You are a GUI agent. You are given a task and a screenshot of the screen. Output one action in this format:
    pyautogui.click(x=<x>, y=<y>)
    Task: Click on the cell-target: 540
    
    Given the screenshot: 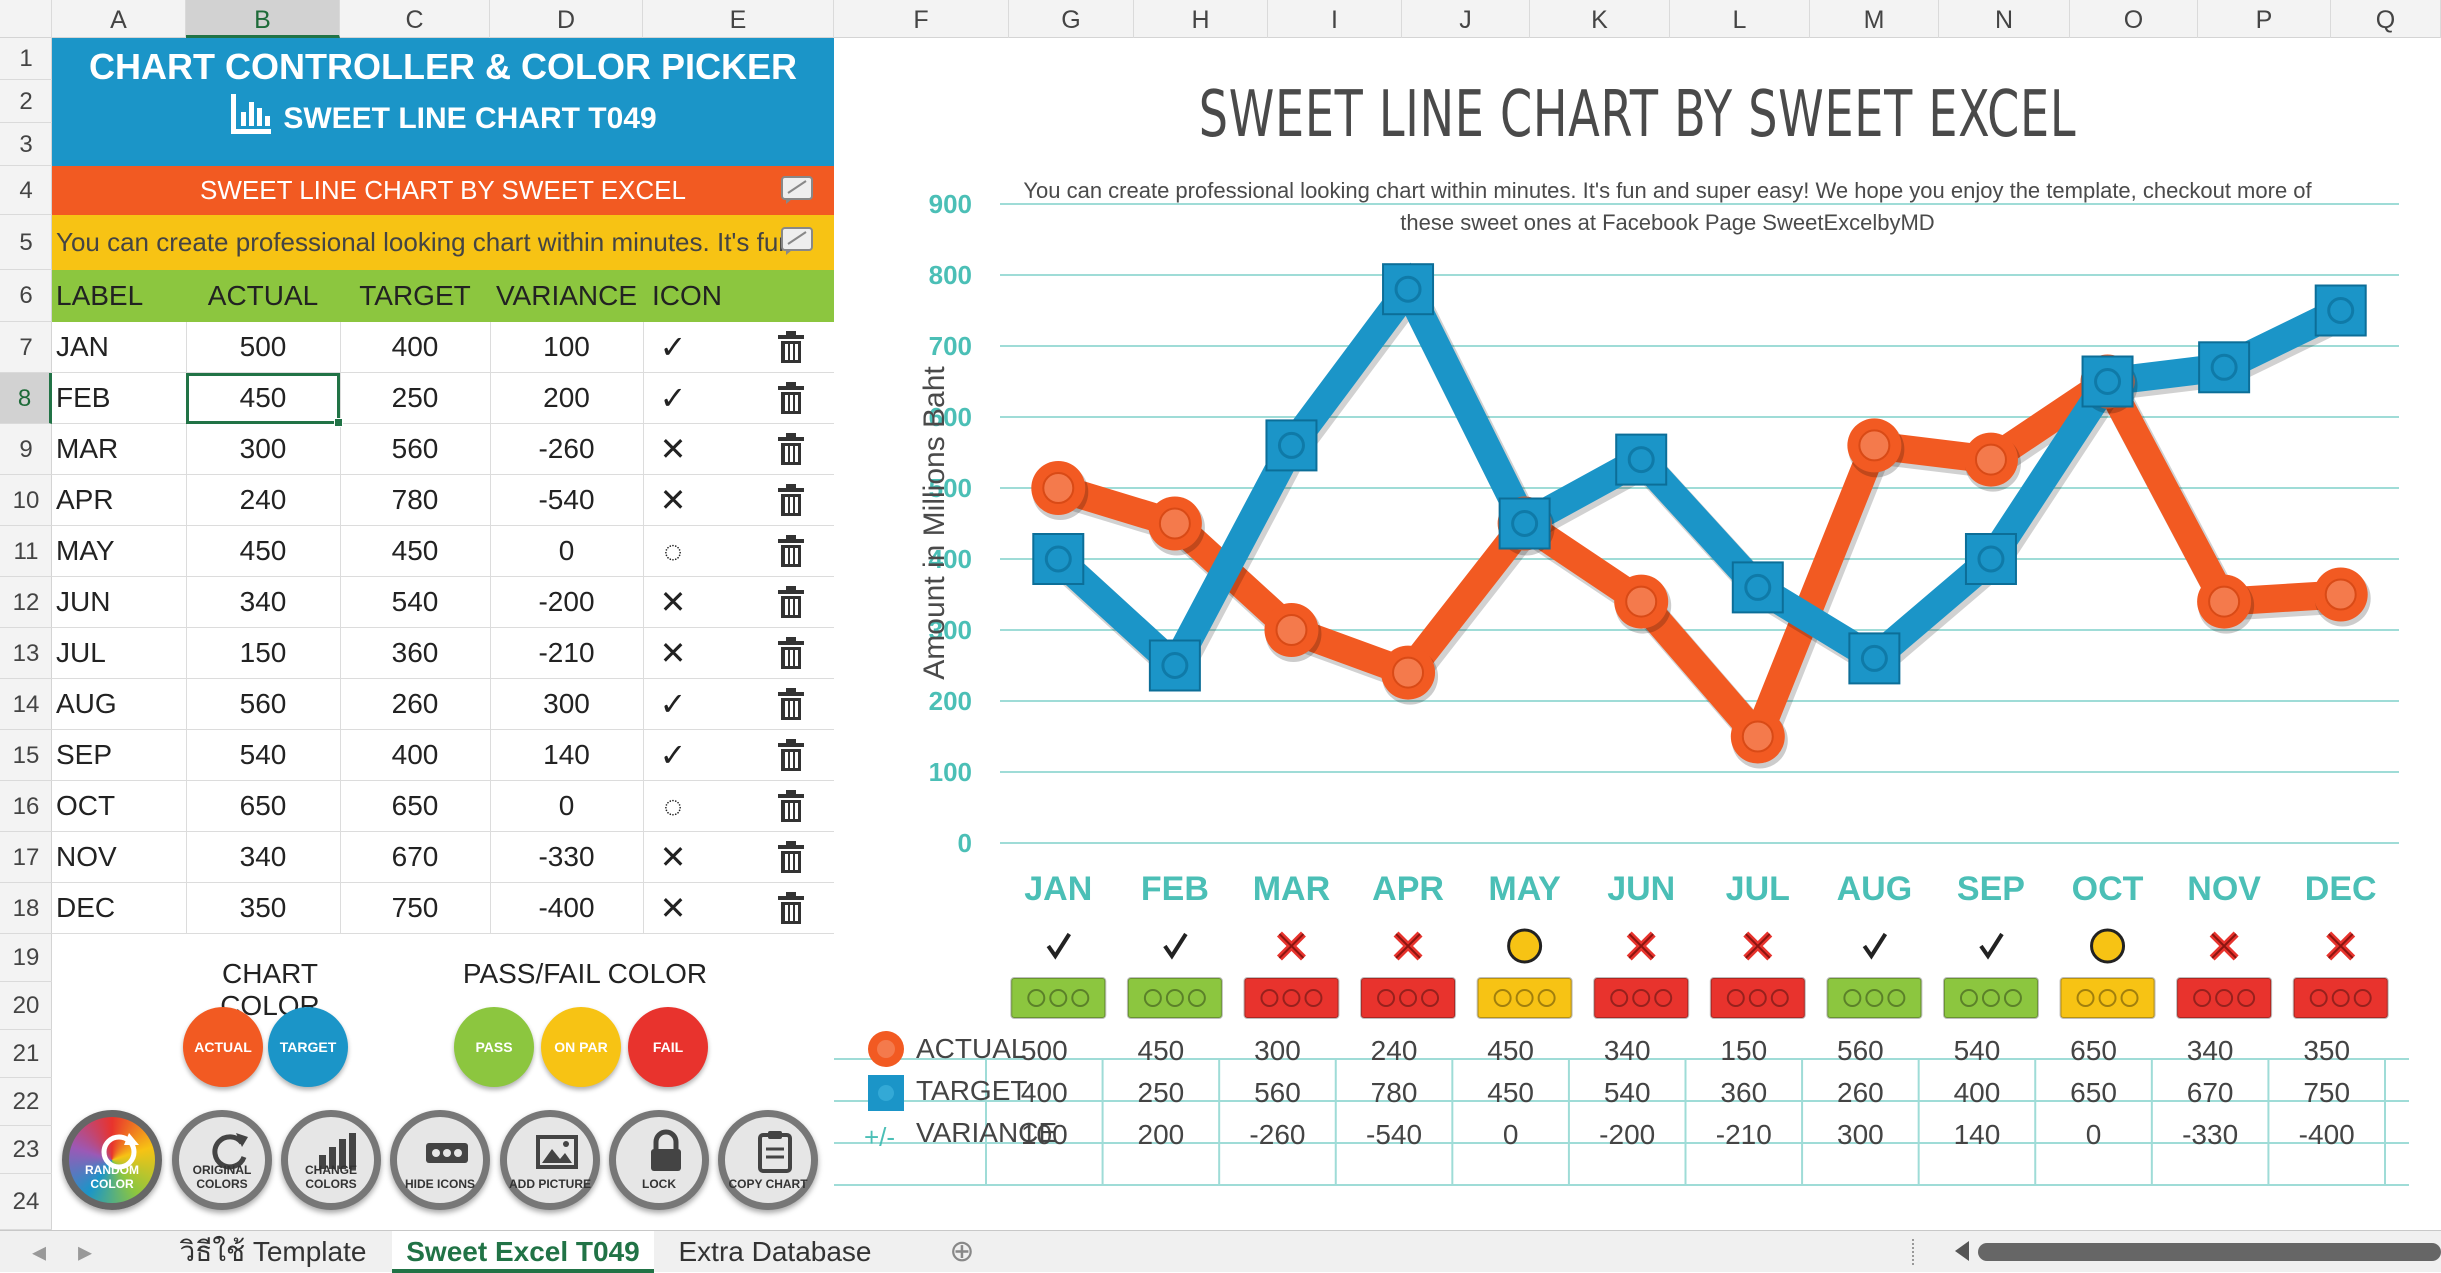 What is the action you would take?
    pyautogui.click(x=415, y=601)
    